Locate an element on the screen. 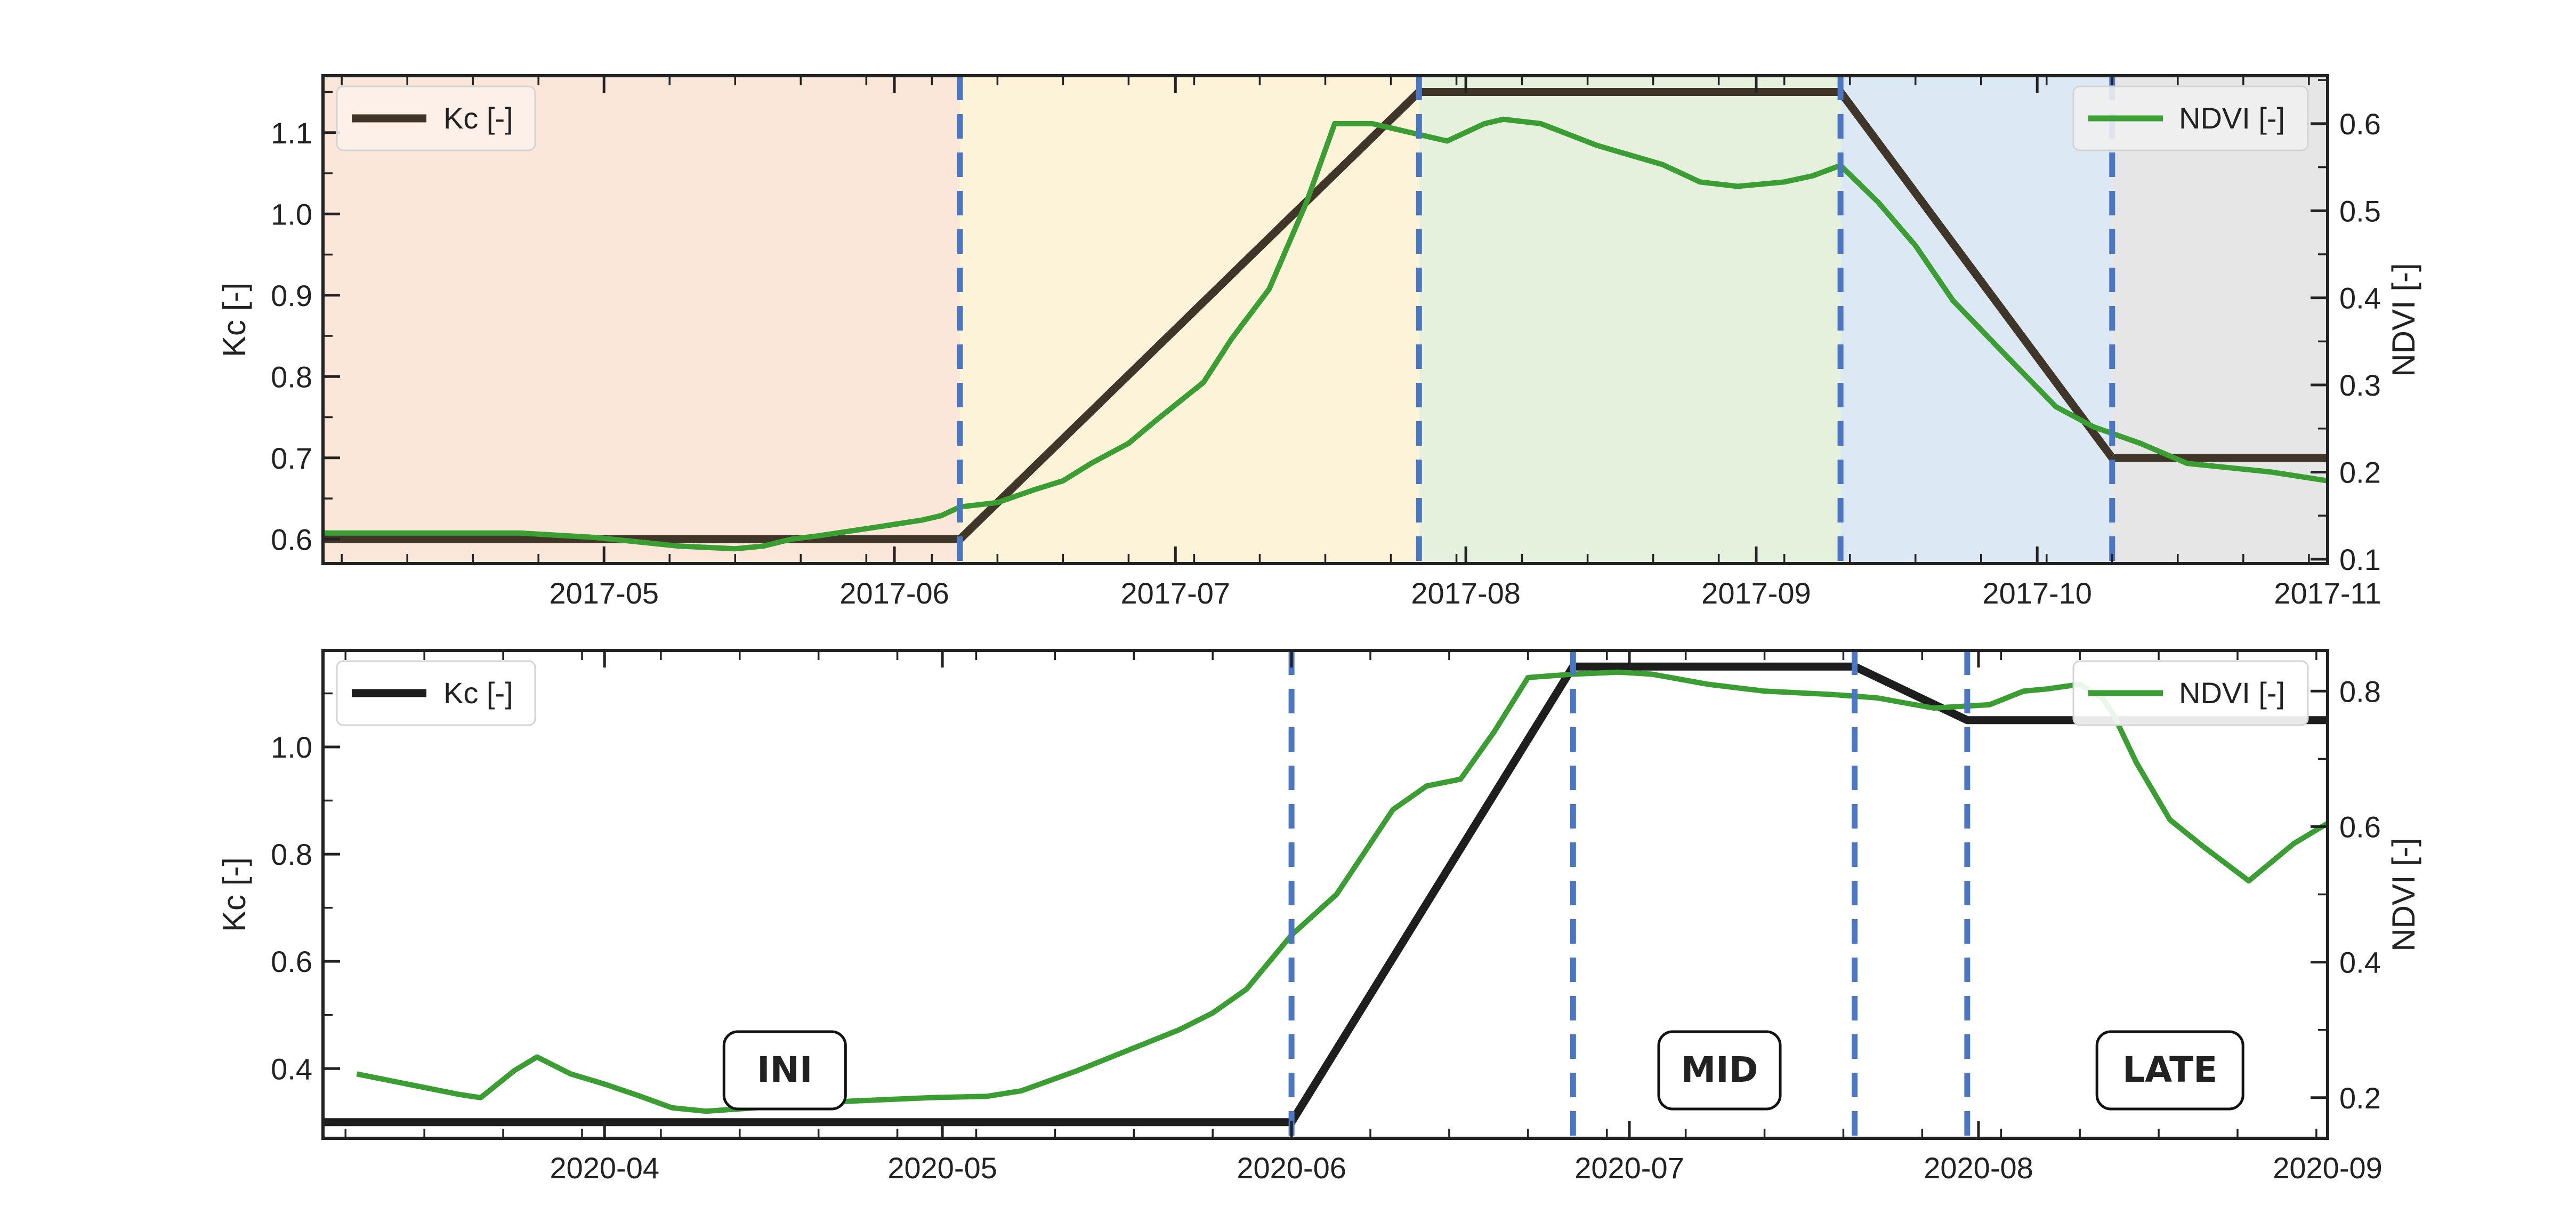 Image resolution: width=2576 pixels, height=1214 pixels. stage-label-text: MID is located at coordinates (1720, 1069).